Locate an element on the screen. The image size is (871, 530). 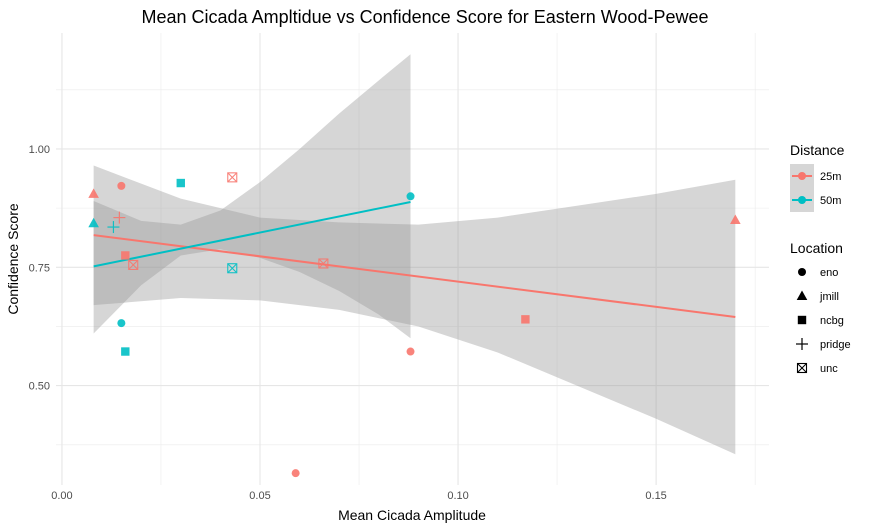
y-axis-ticks: 0.50 0.75 1.00 is located at coordinates (39, 268).